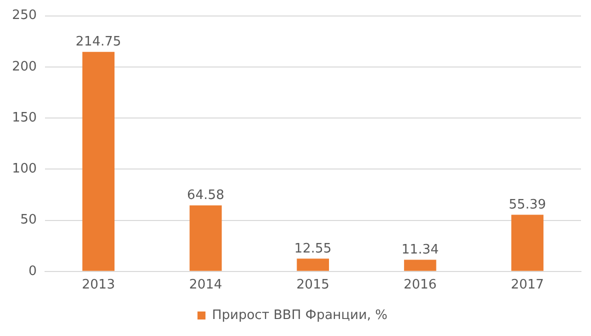 The height and width of the screenshot is (336, 591). I want to click on x-tick-label: 2013, so click(98, 285).